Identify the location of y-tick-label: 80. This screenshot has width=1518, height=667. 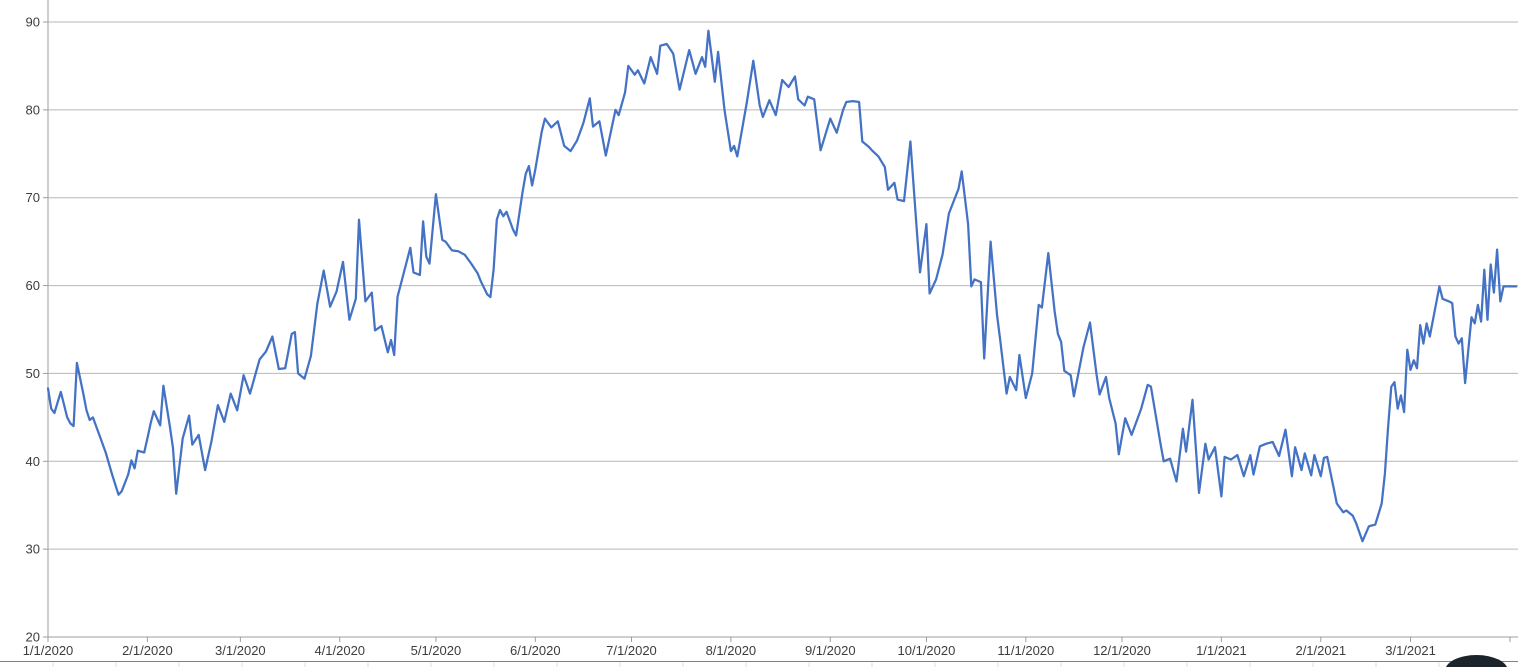
(33, 109).